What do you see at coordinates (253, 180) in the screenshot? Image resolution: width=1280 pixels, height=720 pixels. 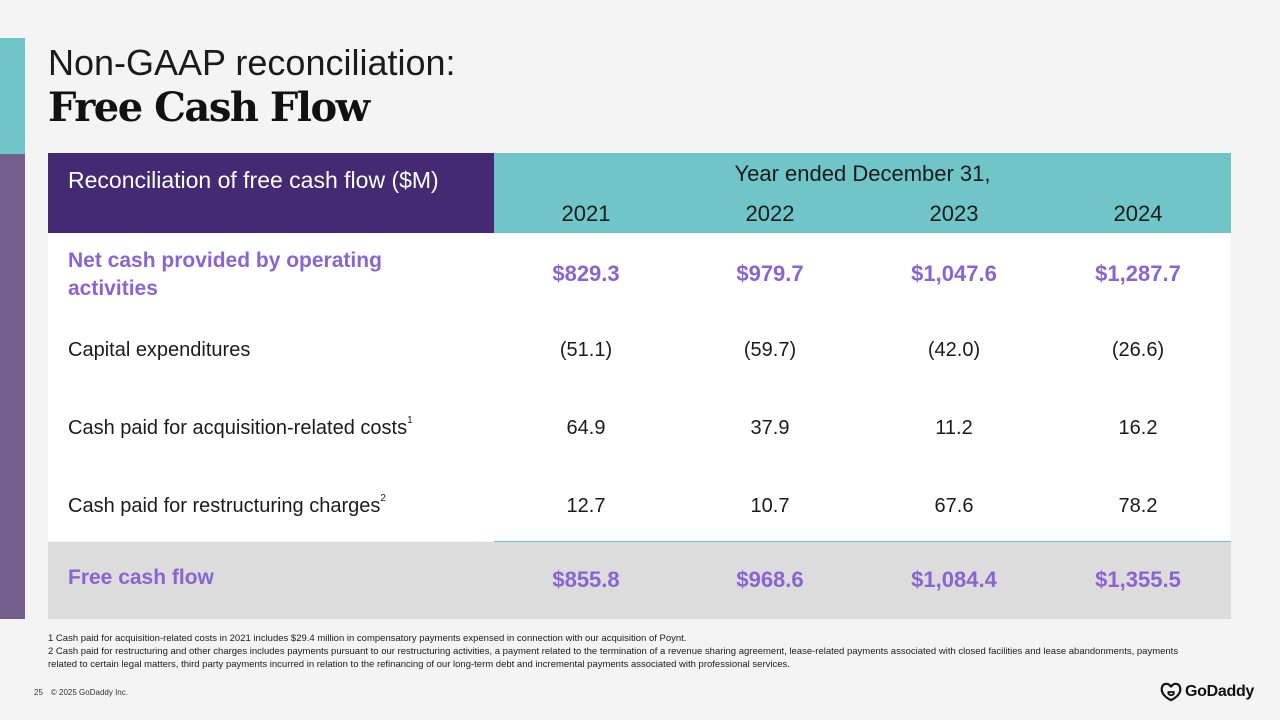 I see `table-header-label: Reconciliation of free cash flow ($M)` at bounding box center [253, 180].